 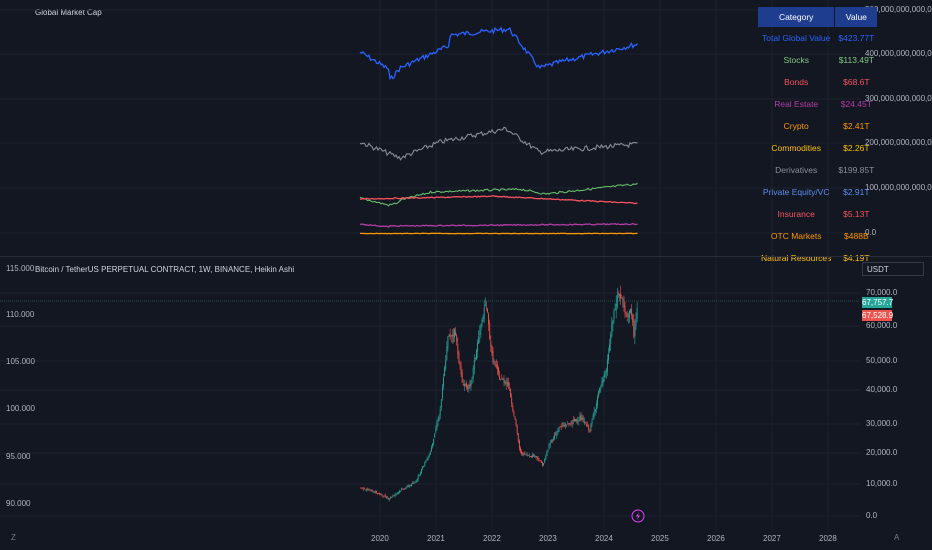 What do you see at coordinates (466, 256) in the screenshot?
I see `pane-divider` at bounding box center [466, 256].